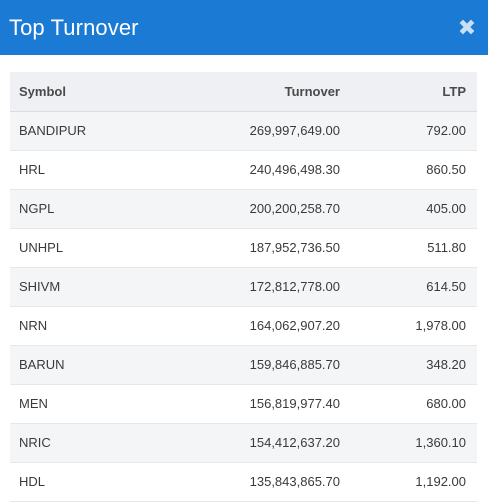 This screenshot has height=502, width=488. Describe the element at coordinates (414, 131) in the screenshot. I see `cell-ltp: 792.00` at that location.